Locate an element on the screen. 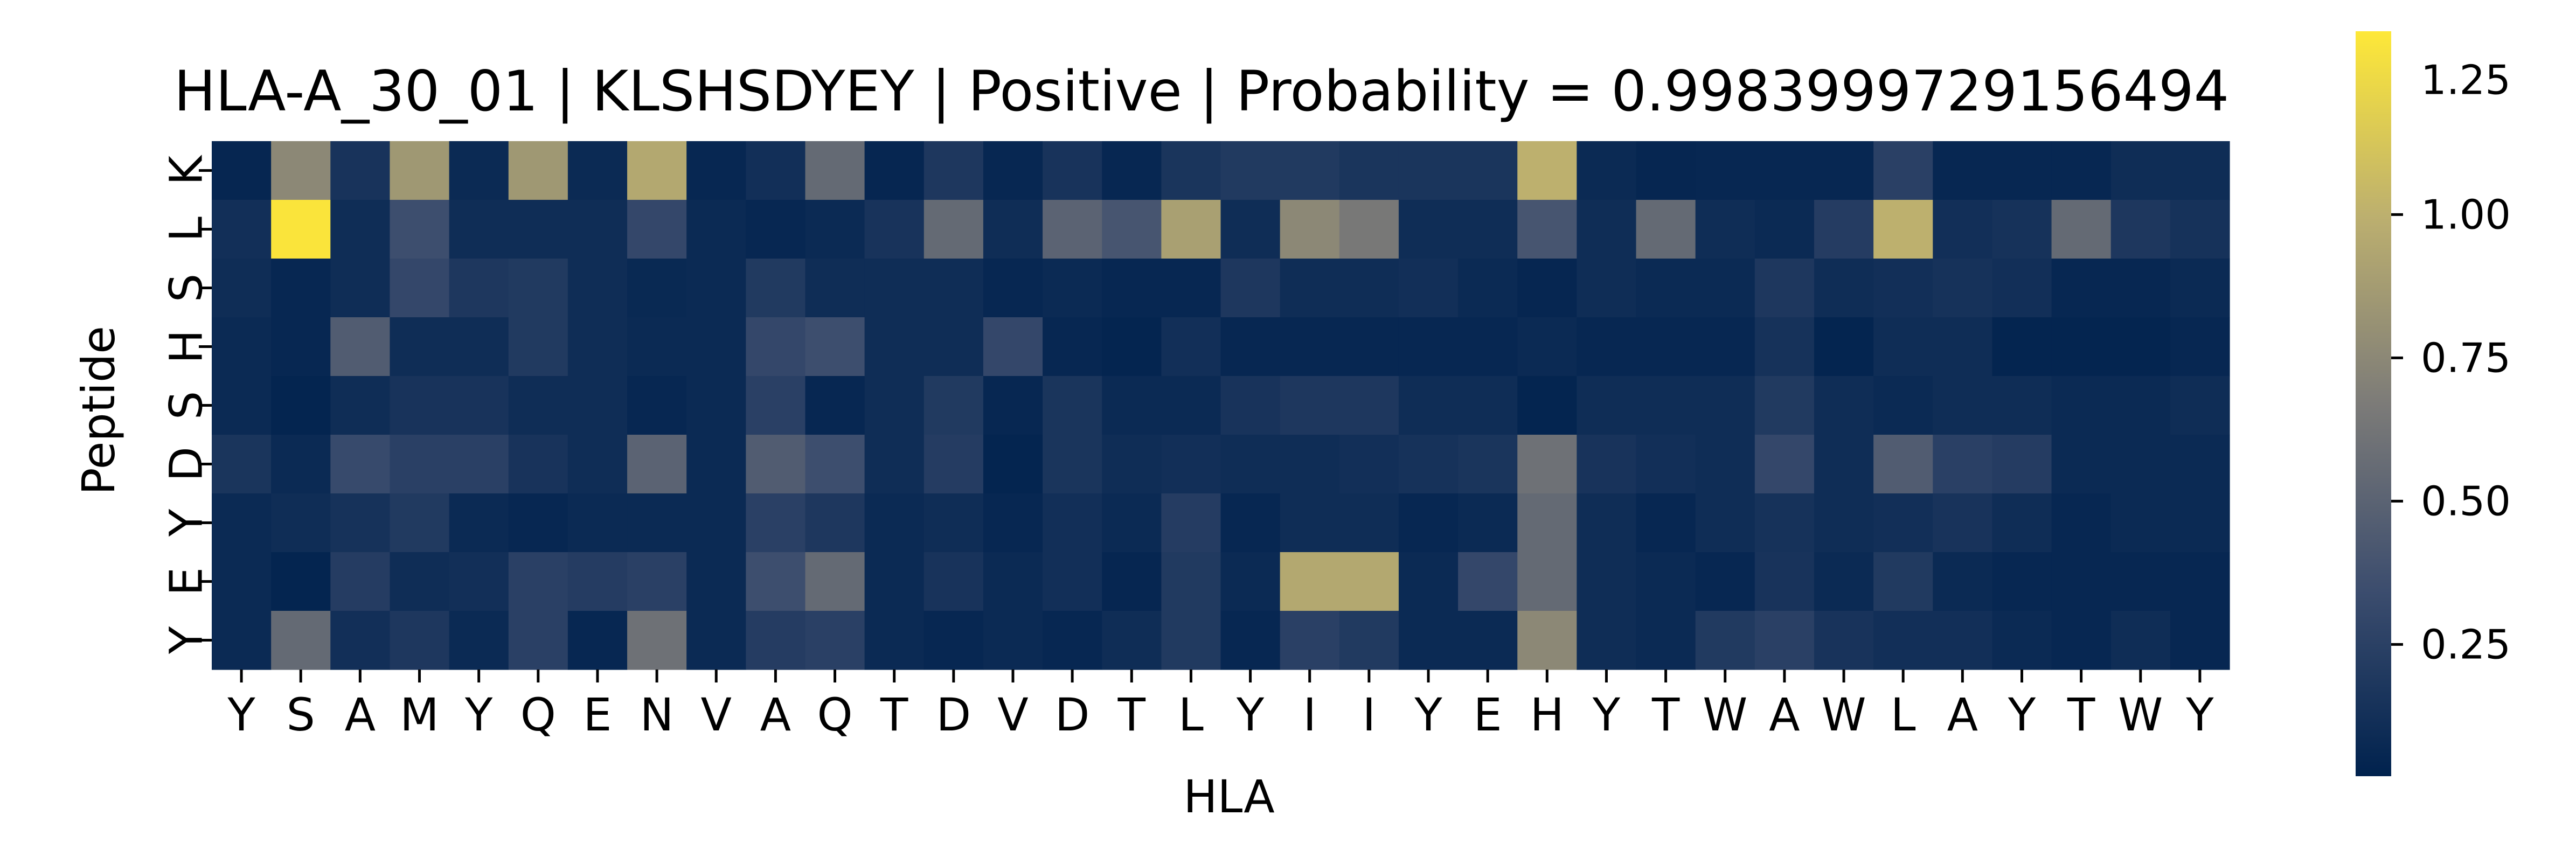 This screenshot has width=2576, height=857. y-tick-label: K is located at coordinates (185, 170).